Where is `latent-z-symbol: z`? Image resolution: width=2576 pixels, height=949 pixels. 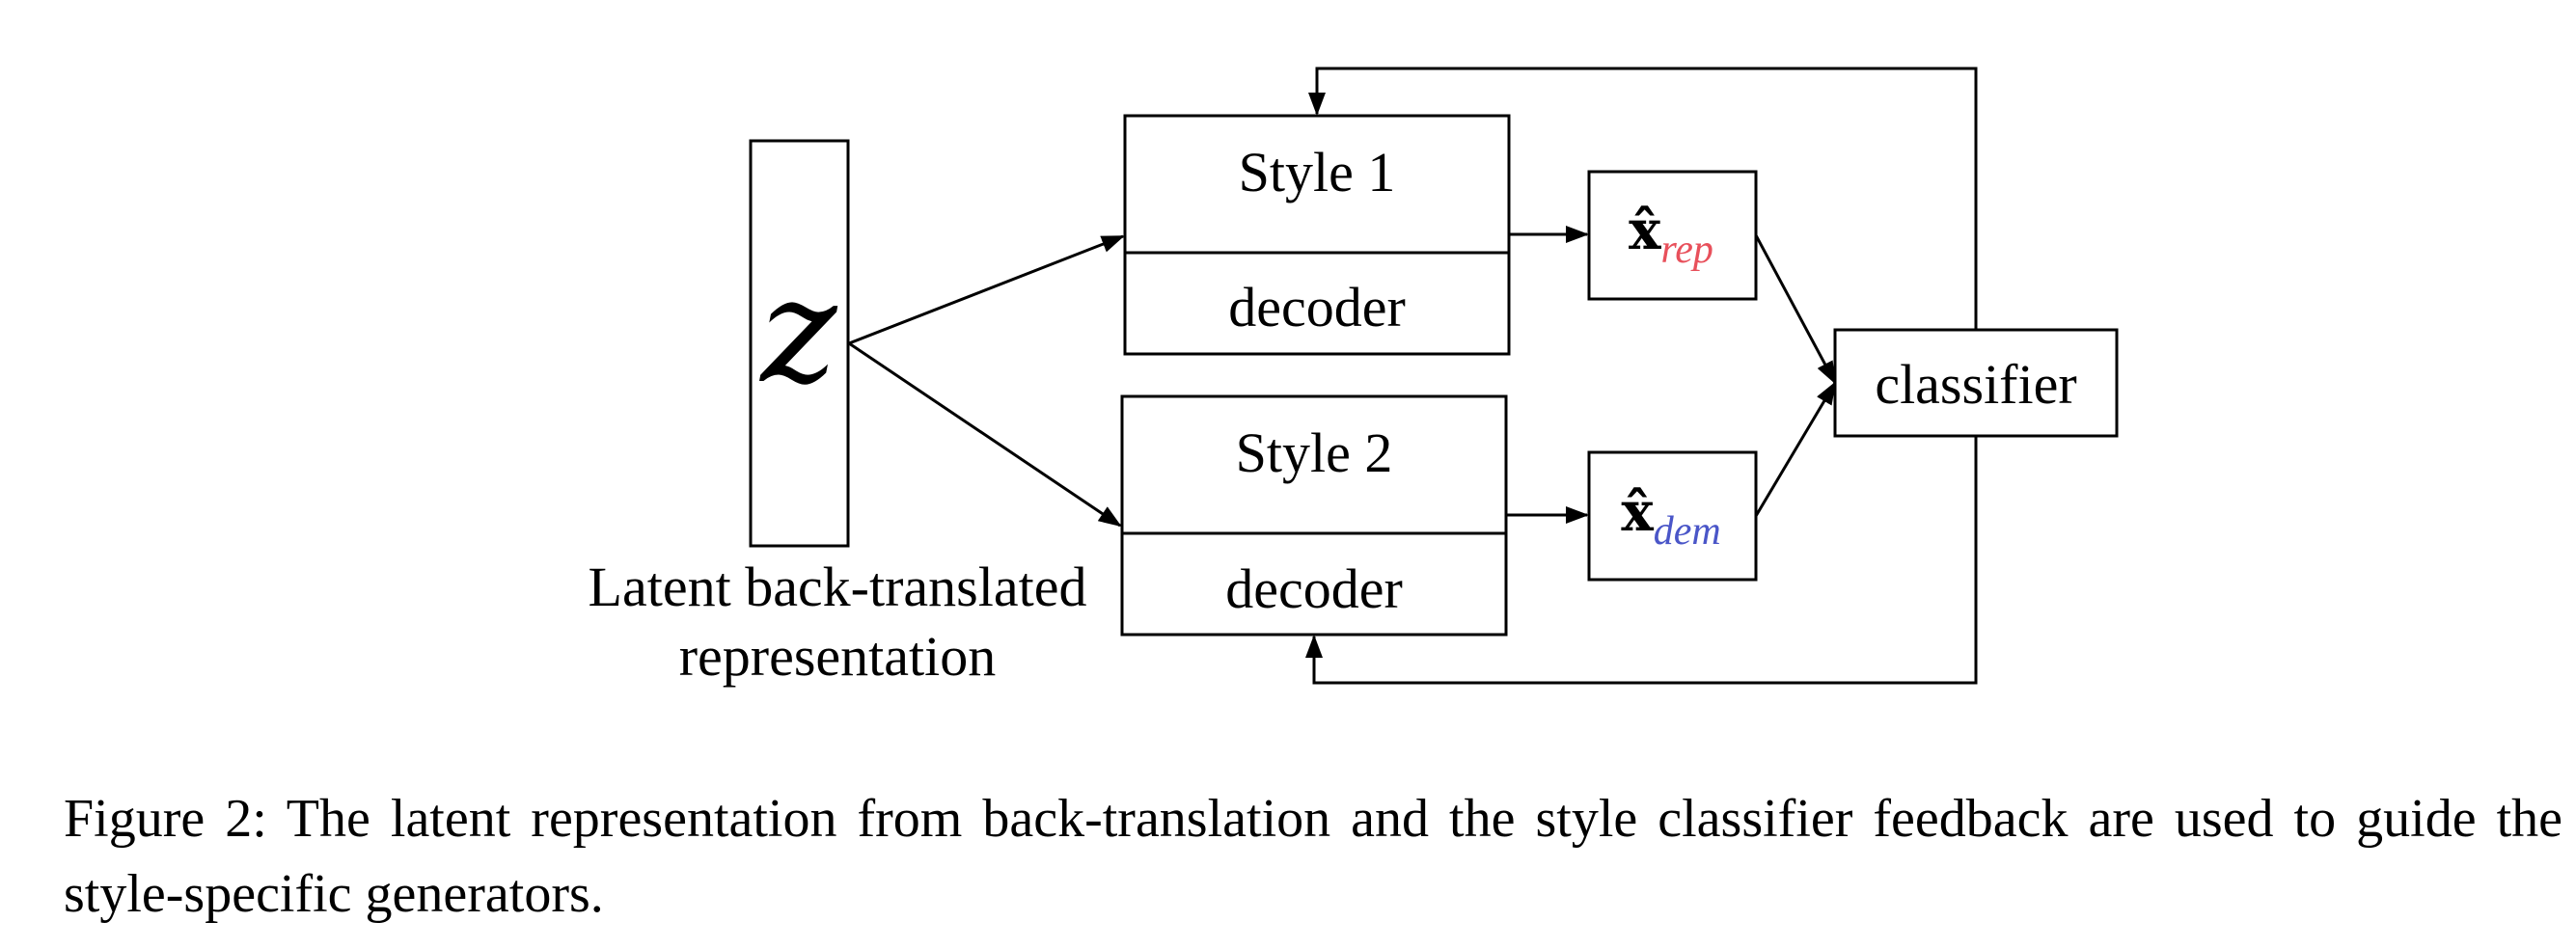
latent-z-symbol: z is located at coordinates (797, 332).